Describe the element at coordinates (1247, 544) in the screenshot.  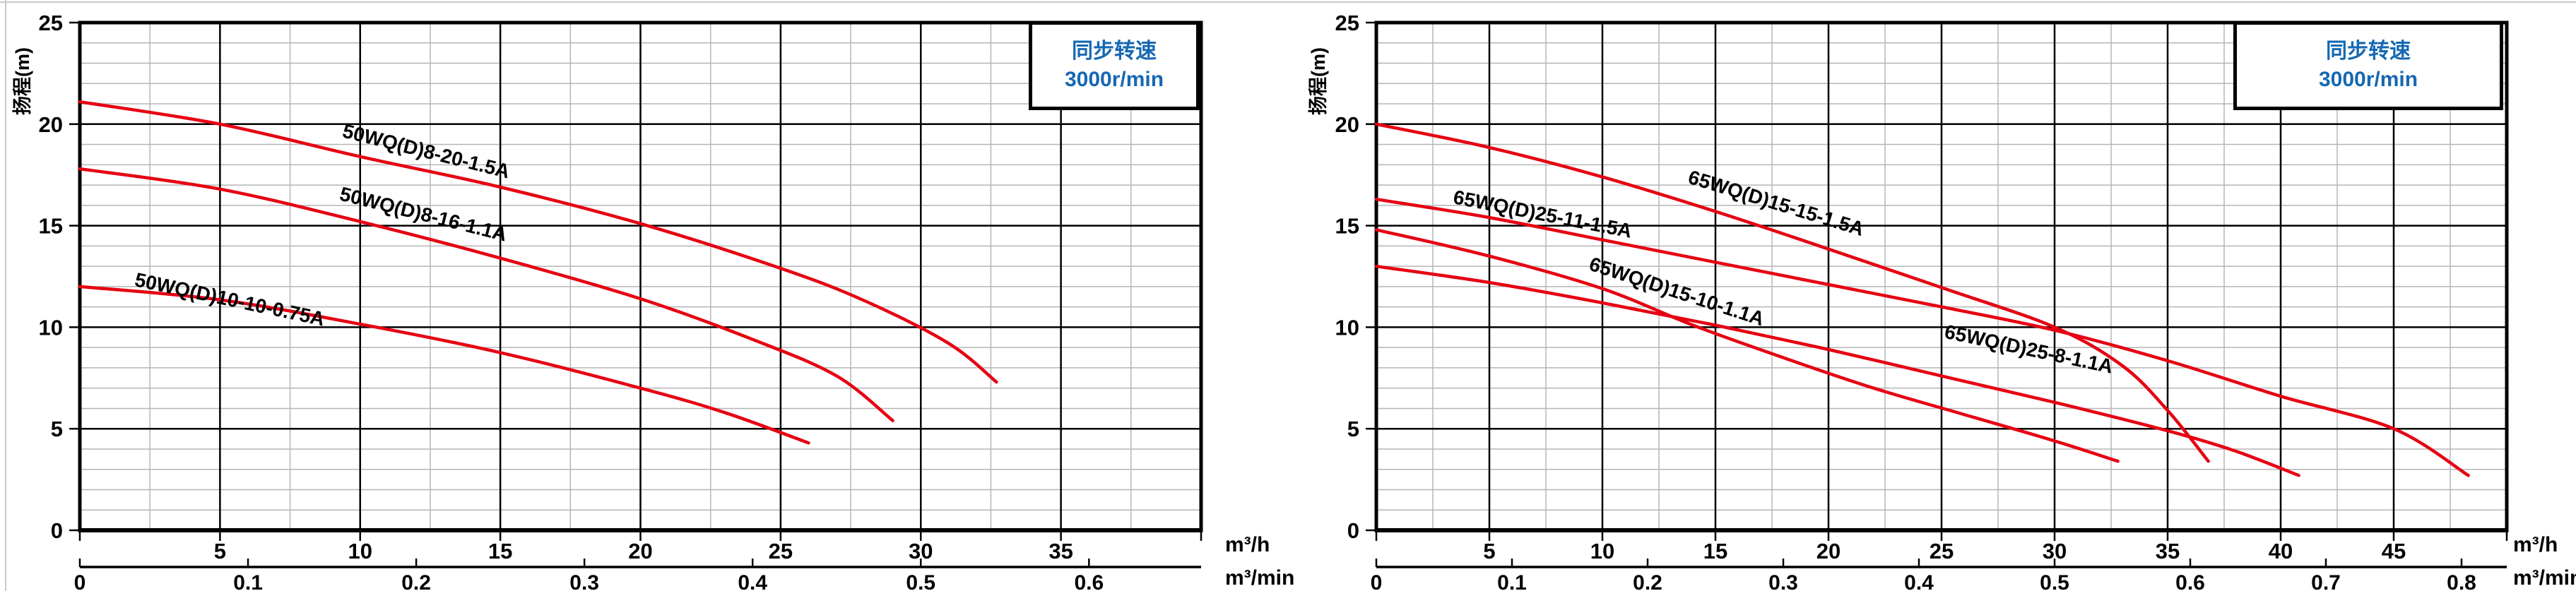
I see `left-chart-primary-unit: m³/h` at that location.